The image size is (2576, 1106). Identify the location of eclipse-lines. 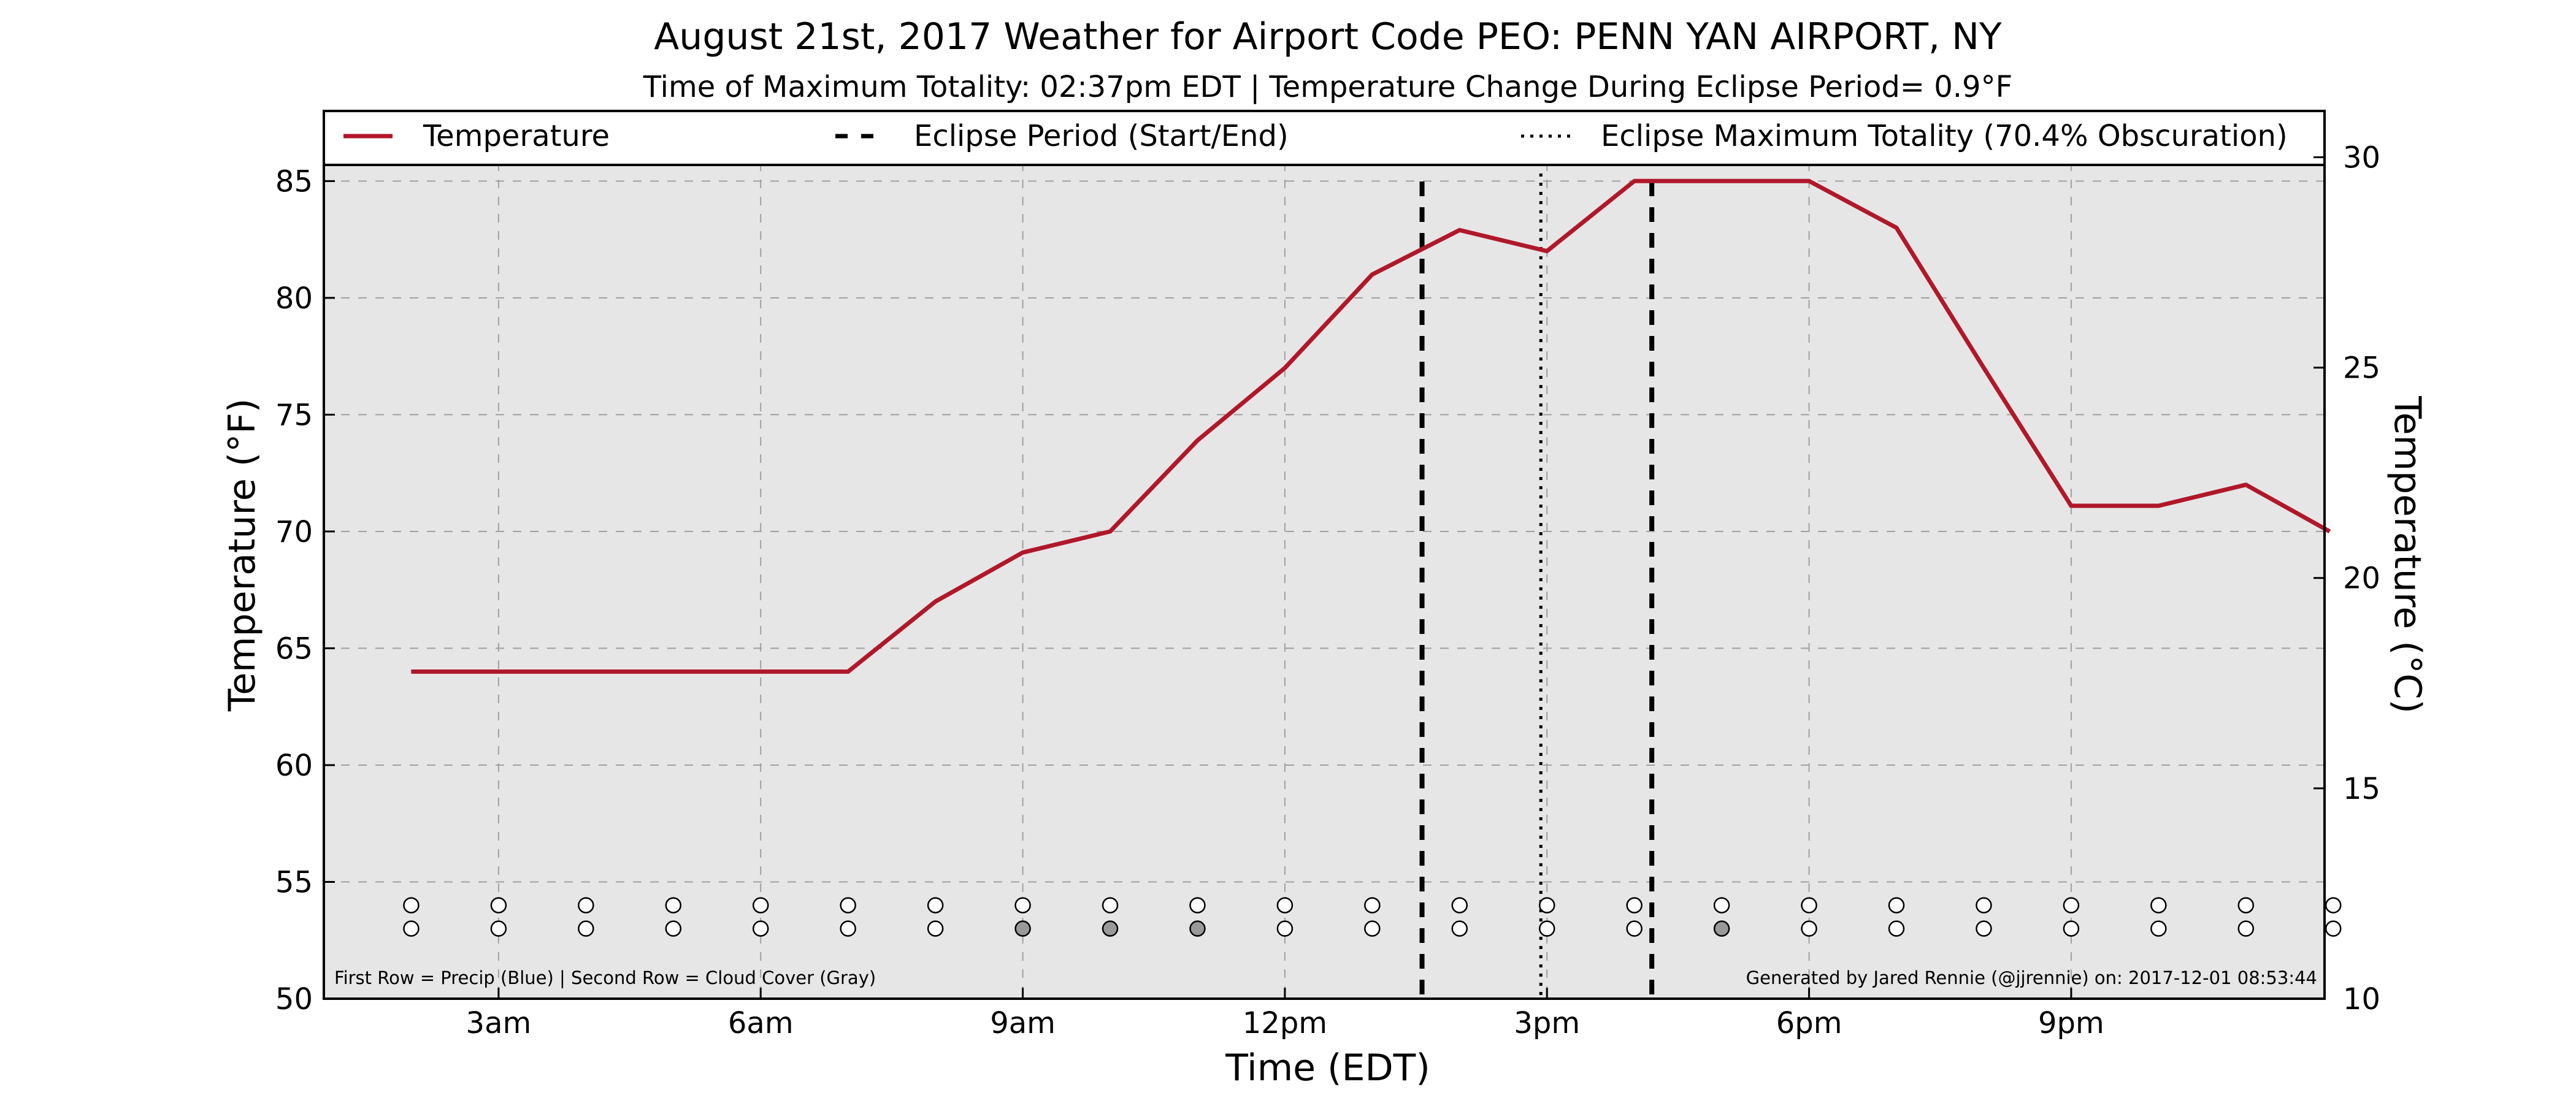
(1537, 586).